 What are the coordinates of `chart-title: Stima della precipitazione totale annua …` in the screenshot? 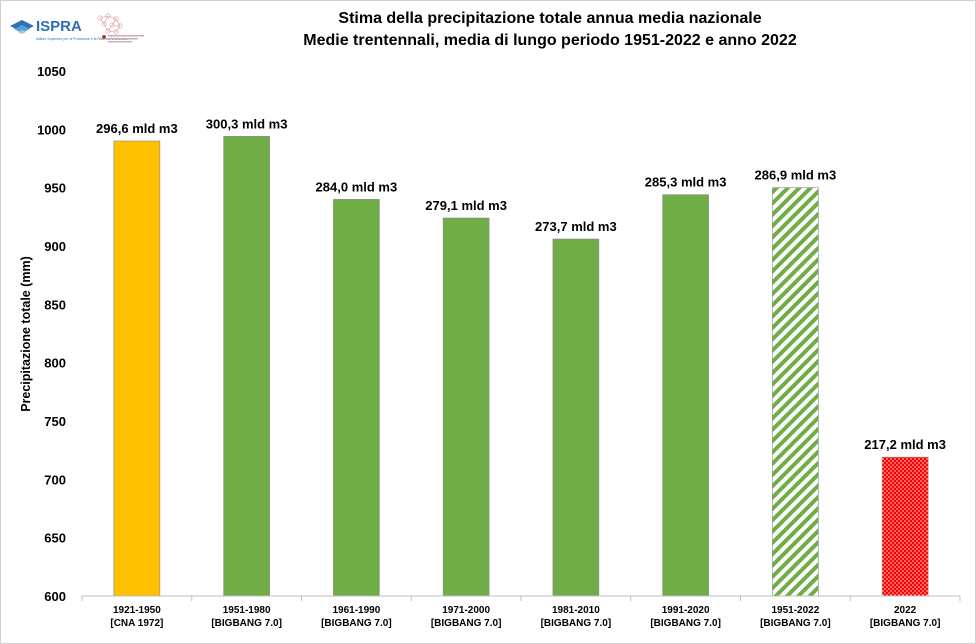 It's located at (550, 30).